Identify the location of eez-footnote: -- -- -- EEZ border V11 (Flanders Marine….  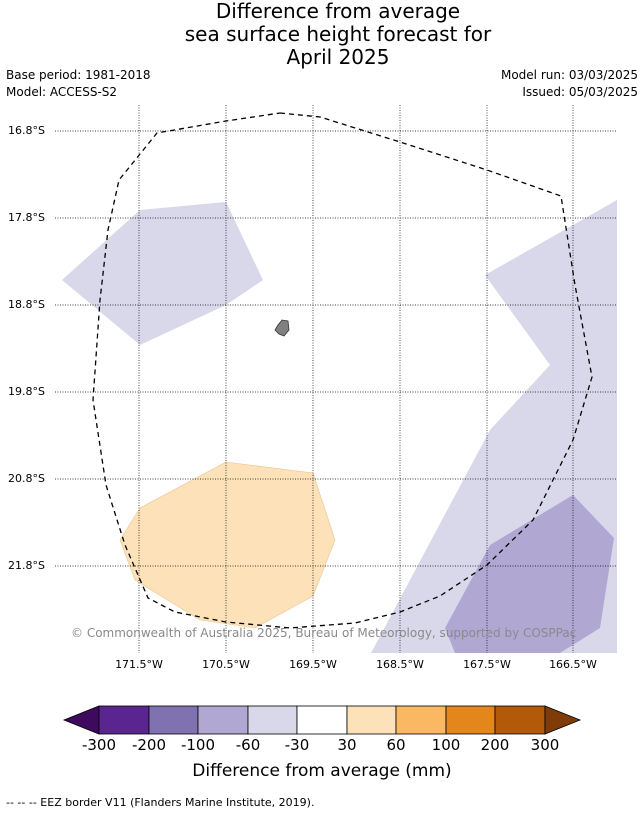
(160, 802).